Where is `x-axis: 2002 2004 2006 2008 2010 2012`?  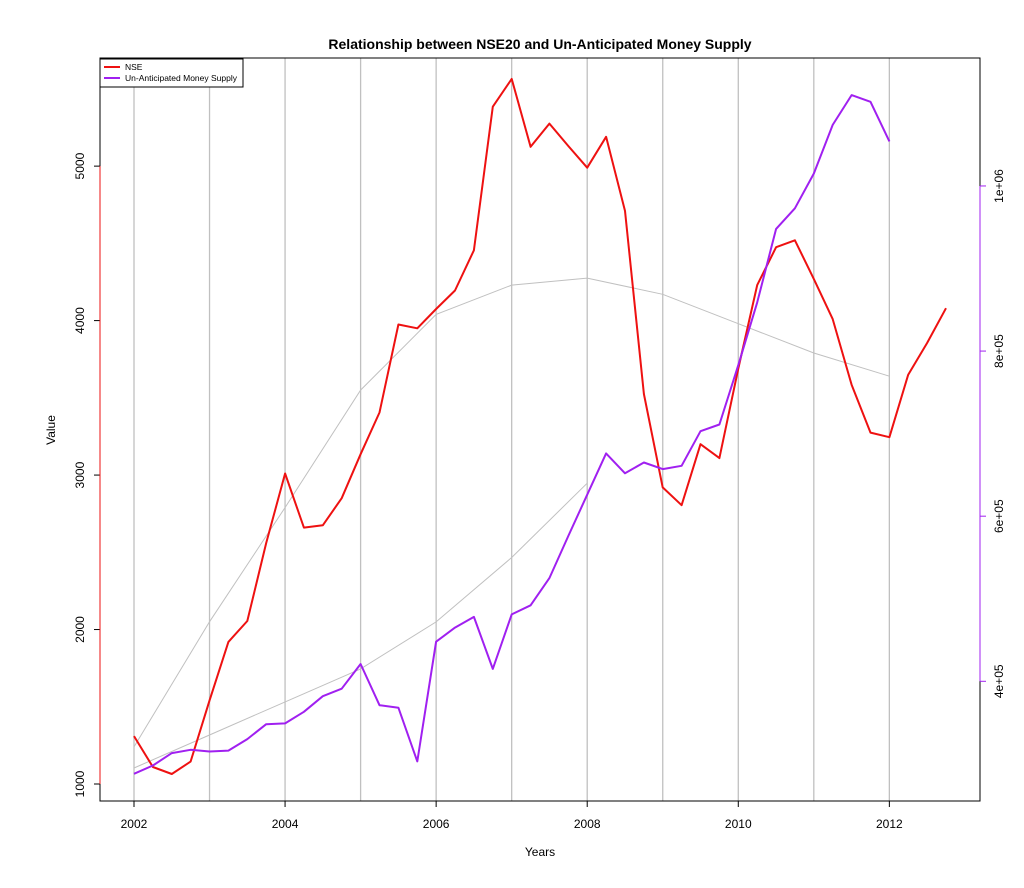
x-axis: 2002 2004 2006 2008 2010 2012 is located at coordinates (512, 816).